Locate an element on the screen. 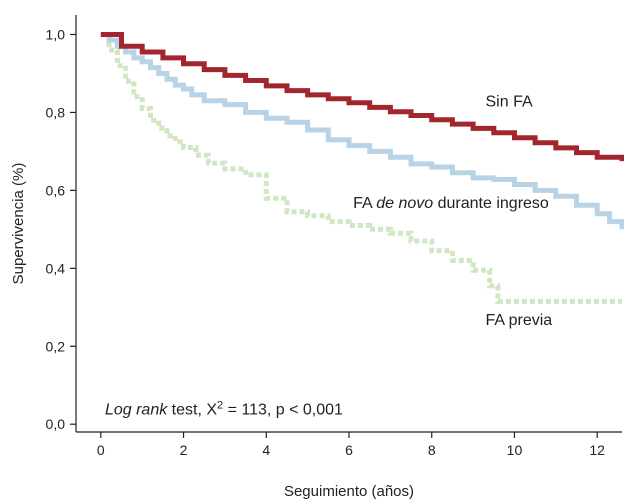  log-rank-sup: 2 is located at coordinates (220, 405).